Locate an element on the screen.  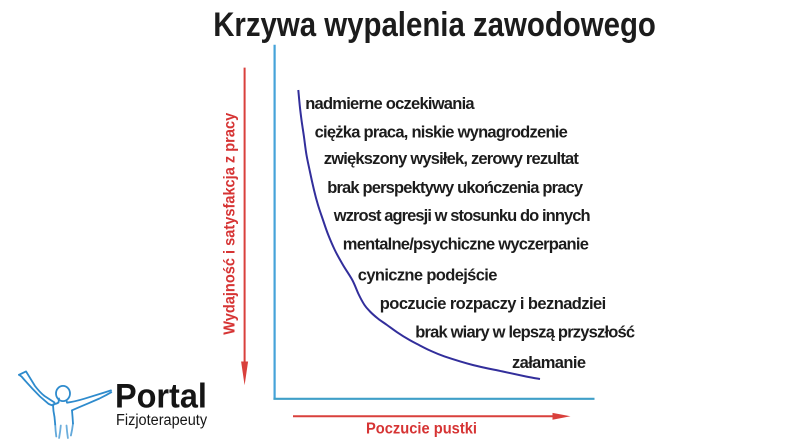
svg-text: Krzywa wypalenia zawodowego is located at coordinates (434, 25).